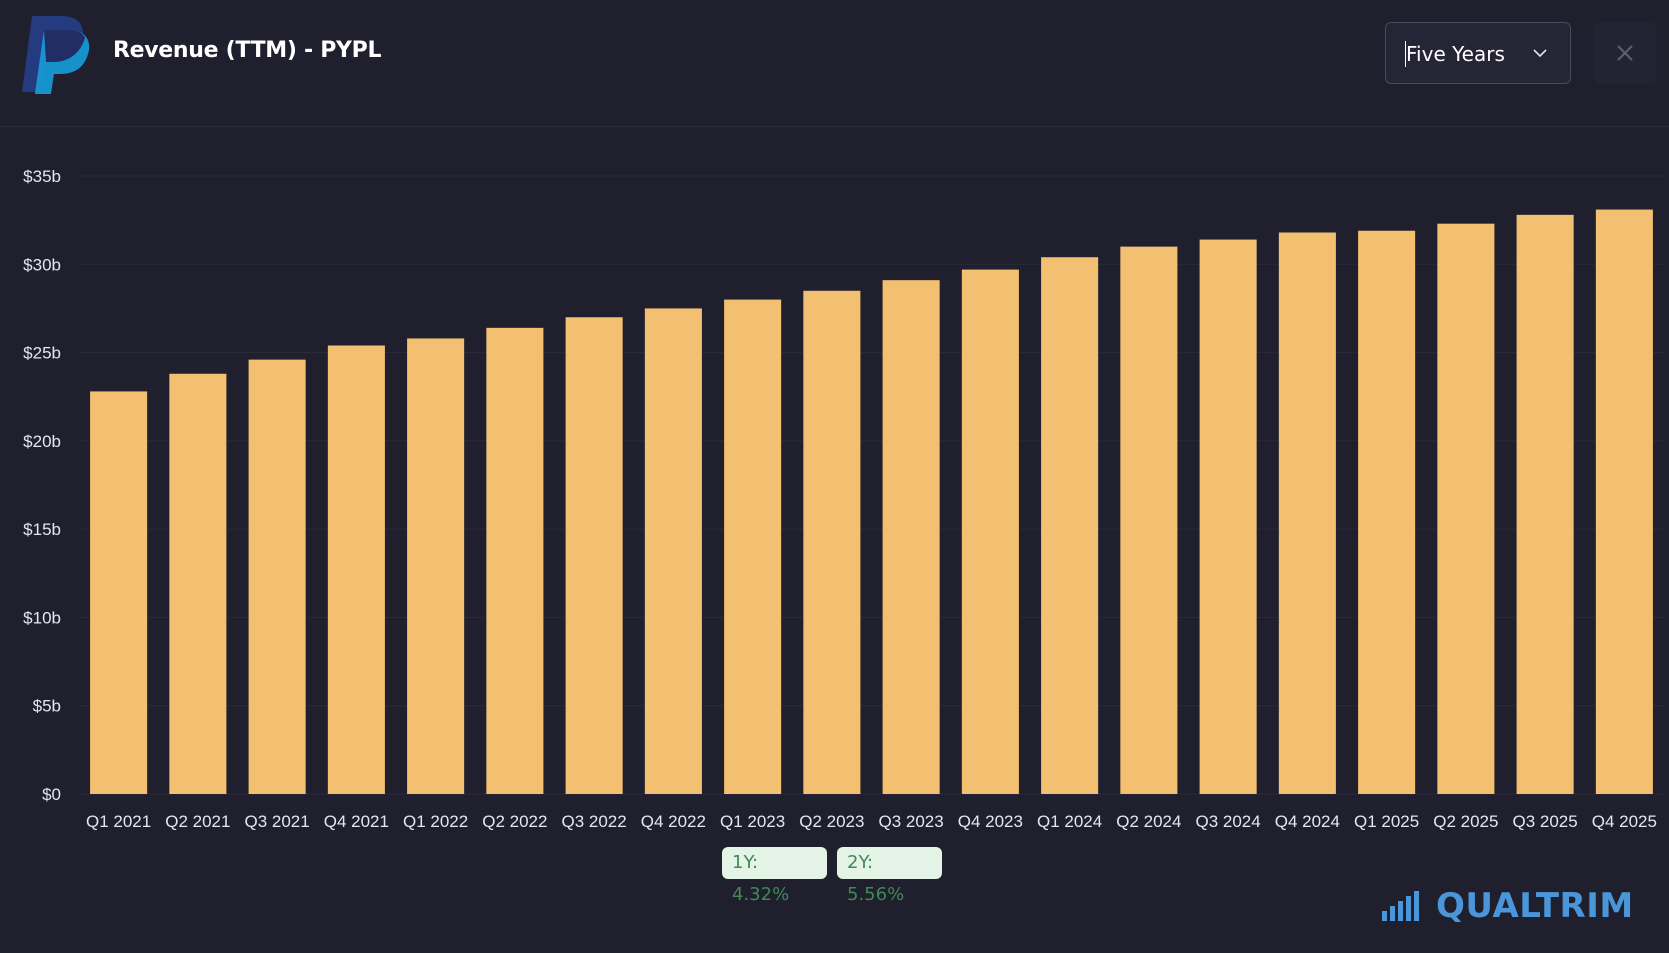 Image resolution: width=1669 pixels, height=953 pixels. I want to click on x-tick-label: Q1 2021, so click(118, 821).